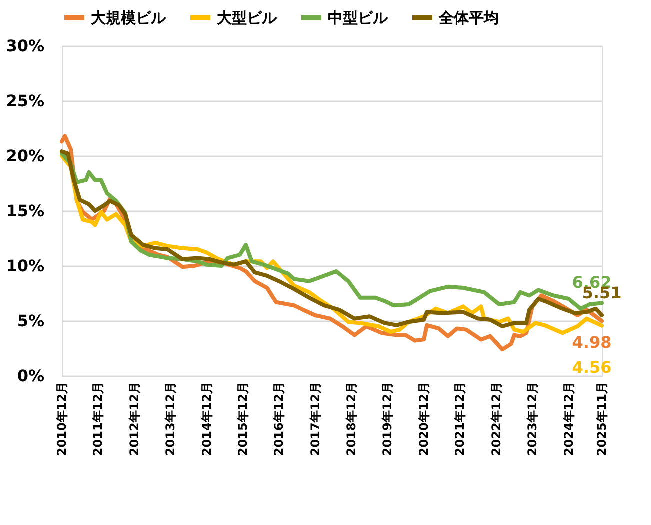 Image resolution: width=651 pixels, height=525 pixels. Describe the element at coordinates (351, 419) in the screenshot. I see `x-tick-label: 2018年12月` at that location.